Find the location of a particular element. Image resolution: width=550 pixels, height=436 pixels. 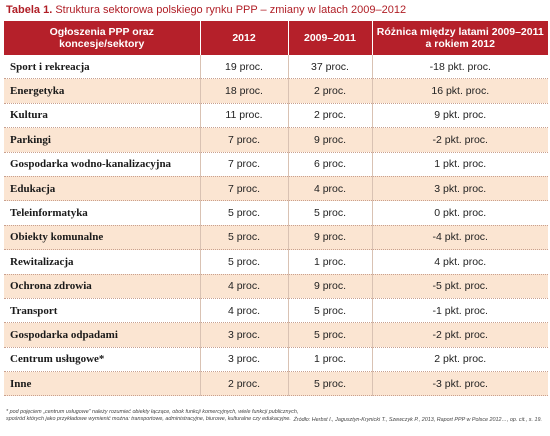

value-2012: 18 proc. is located at coordinates (244, 91).